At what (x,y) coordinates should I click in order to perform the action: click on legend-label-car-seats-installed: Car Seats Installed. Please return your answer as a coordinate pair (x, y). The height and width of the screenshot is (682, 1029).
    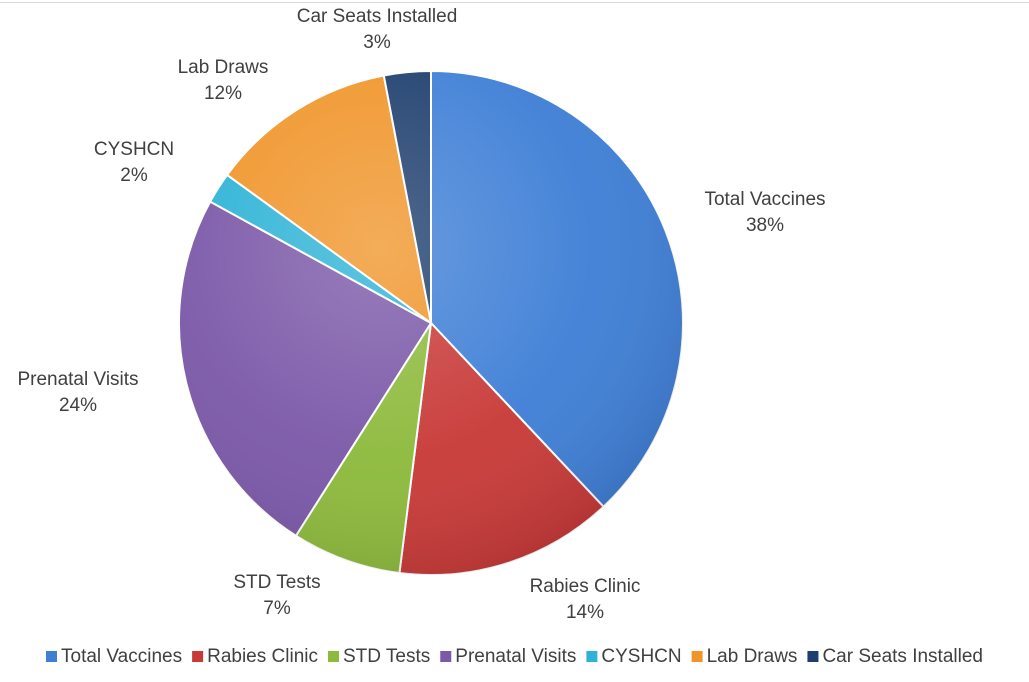
    Looking at the image, I should click on (902, 656).